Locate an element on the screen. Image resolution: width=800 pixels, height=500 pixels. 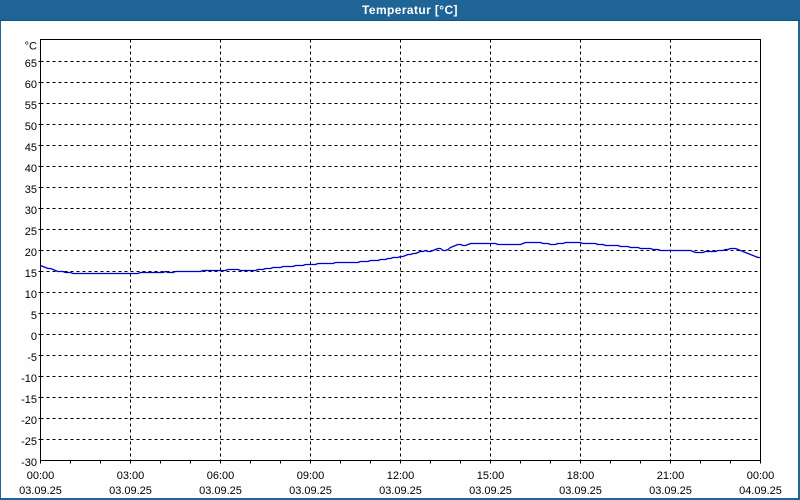
svg-text: -25 is located at coordinates (29, 442).